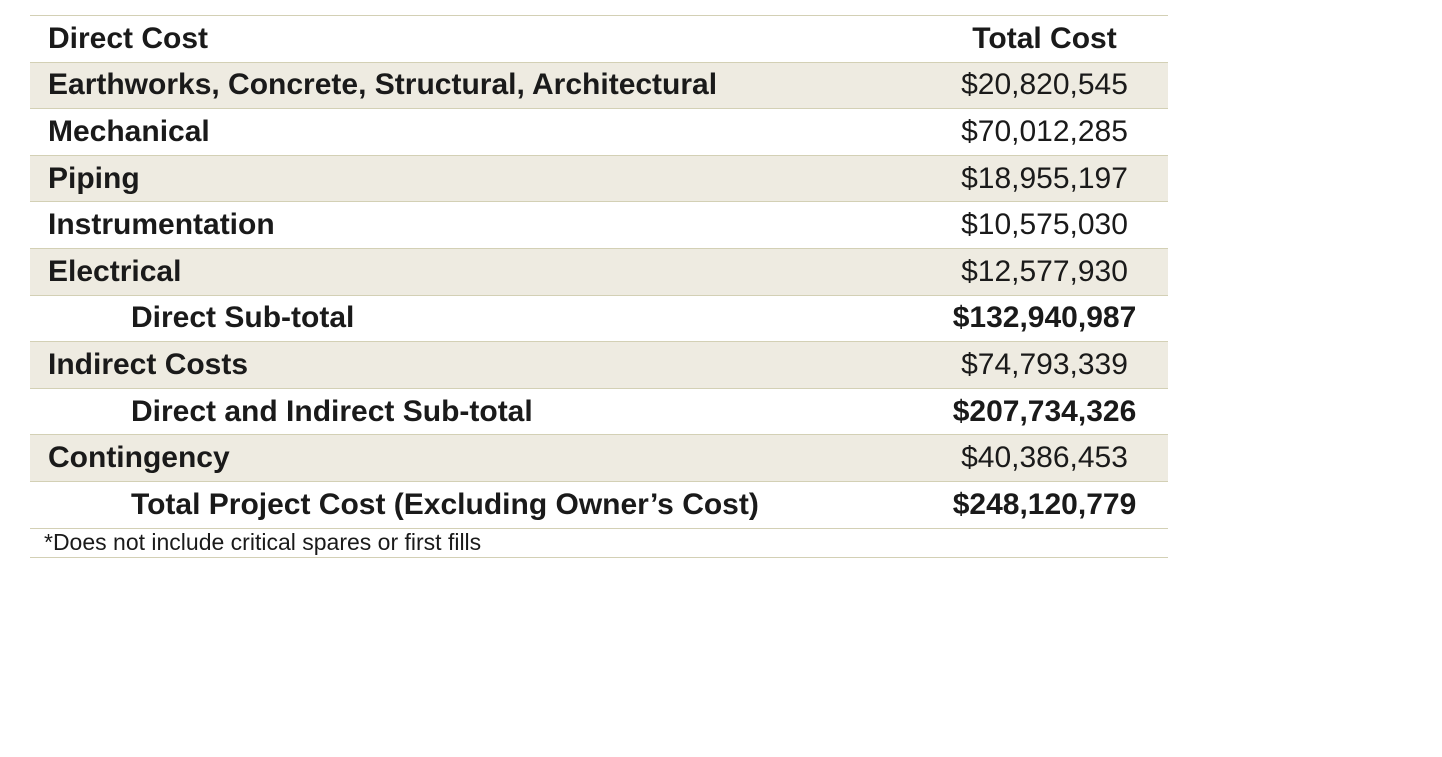 This screenshot has height=757, width=1442. What do you see at coordinates (480, 179) in the screenshot?
I see `row-label: Piping` at bounding box center [480, 179].